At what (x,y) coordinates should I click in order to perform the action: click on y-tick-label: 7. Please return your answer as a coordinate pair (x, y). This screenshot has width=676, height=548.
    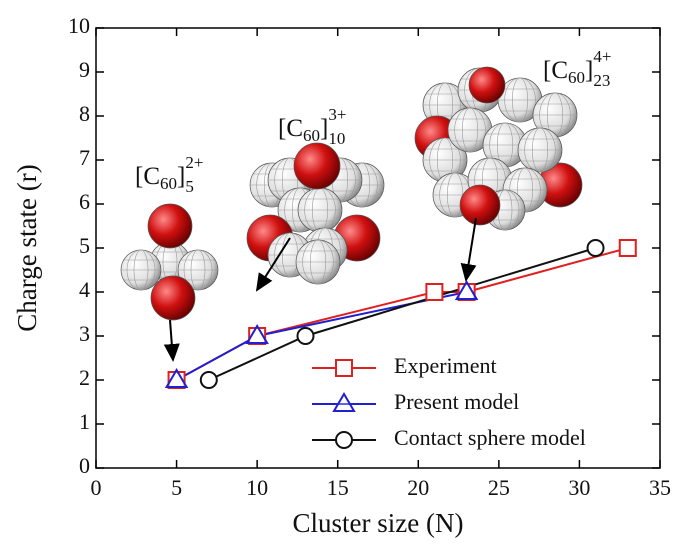
    Looking at the image, I should click on (84, 157).